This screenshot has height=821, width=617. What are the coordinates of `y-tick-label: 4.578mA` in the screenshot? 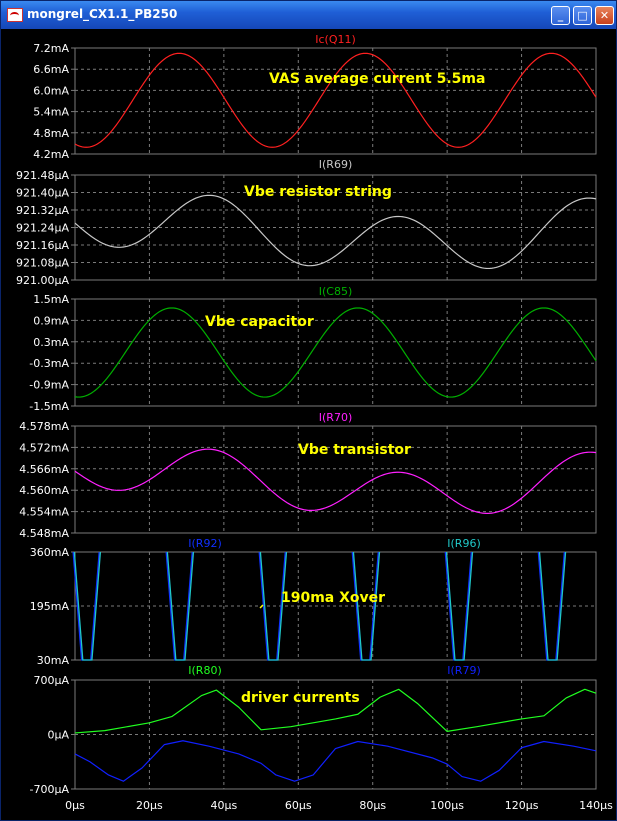 It's located at (44, 426).